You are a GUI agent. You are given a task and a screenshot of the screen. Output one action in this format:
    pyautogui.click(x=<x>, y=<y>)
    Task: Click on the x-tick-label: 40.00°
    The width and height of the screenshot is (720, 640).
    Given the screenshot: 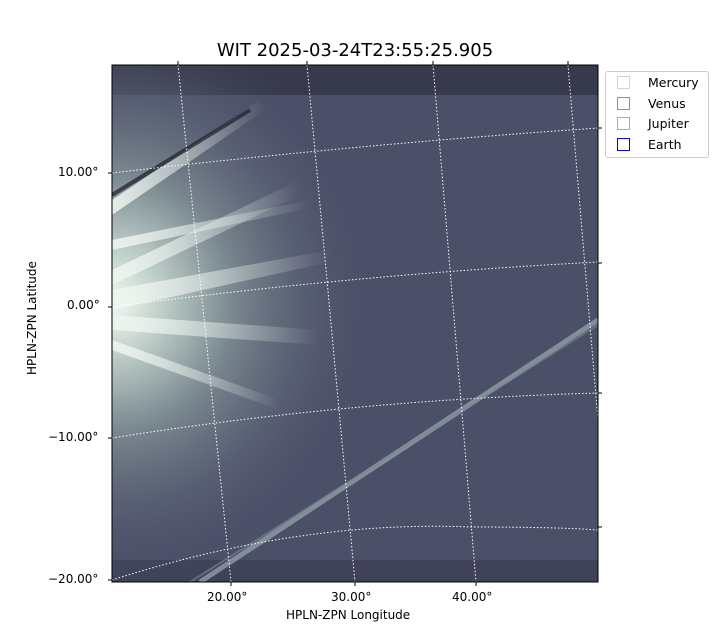 What is the action you would take?
    pyautogui.click(x=472, y=597)
    